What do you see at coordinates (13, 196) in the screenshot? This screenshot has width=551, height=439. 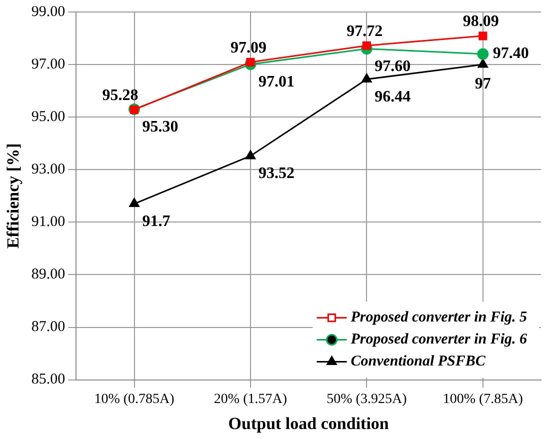 I see `y-axis-title: Efficiency [%]` at bounding box center [13, 196].